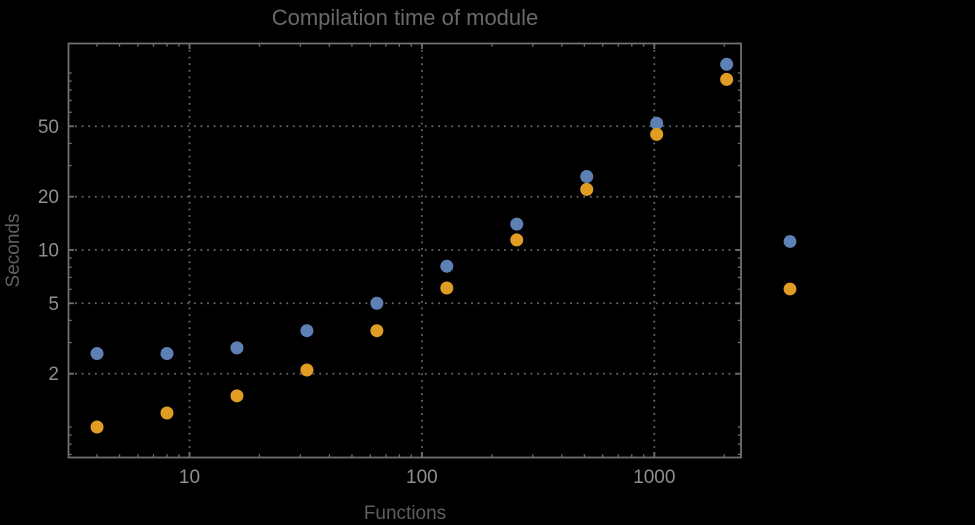  Describe the element at coordinates (53, 374) in the screenshot. I see `y-tick-label: 2` at that location.